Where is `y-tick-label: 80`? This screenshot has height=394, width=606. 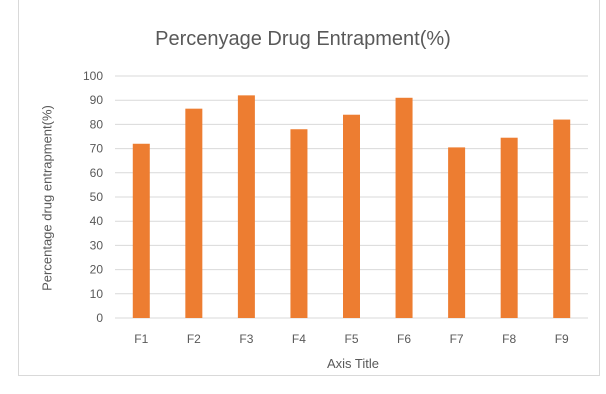 y-tick-label: 80 is located at coordinates (97, 124).